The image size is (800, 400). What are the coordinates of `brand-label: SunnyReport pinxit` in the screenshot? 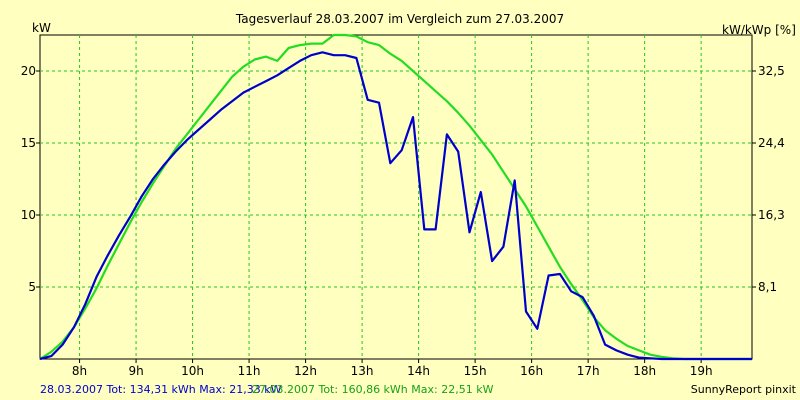 It's located at (744, 389).